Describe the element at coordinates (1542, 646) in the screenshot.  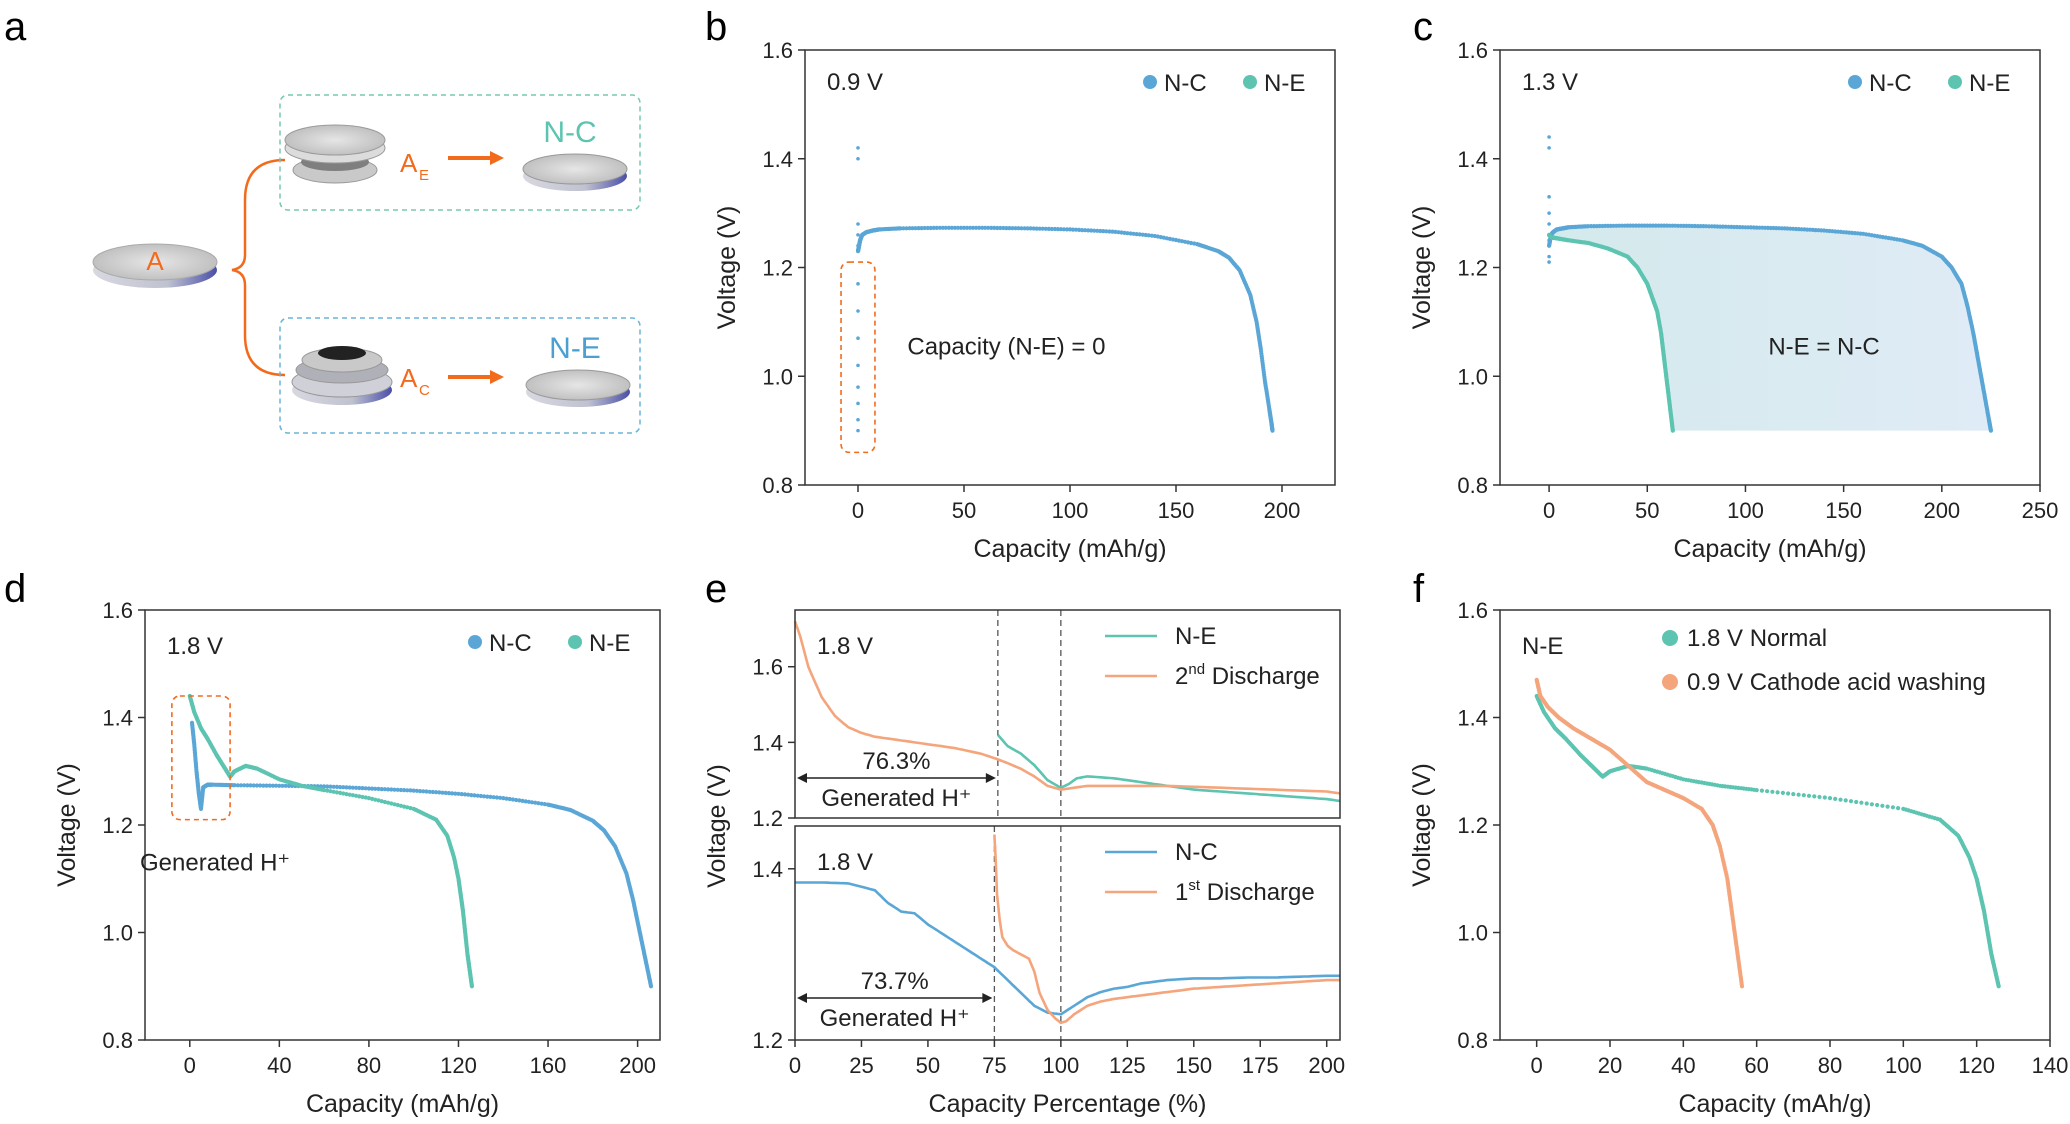
I see `voltage-annotation: N-E` at that location.